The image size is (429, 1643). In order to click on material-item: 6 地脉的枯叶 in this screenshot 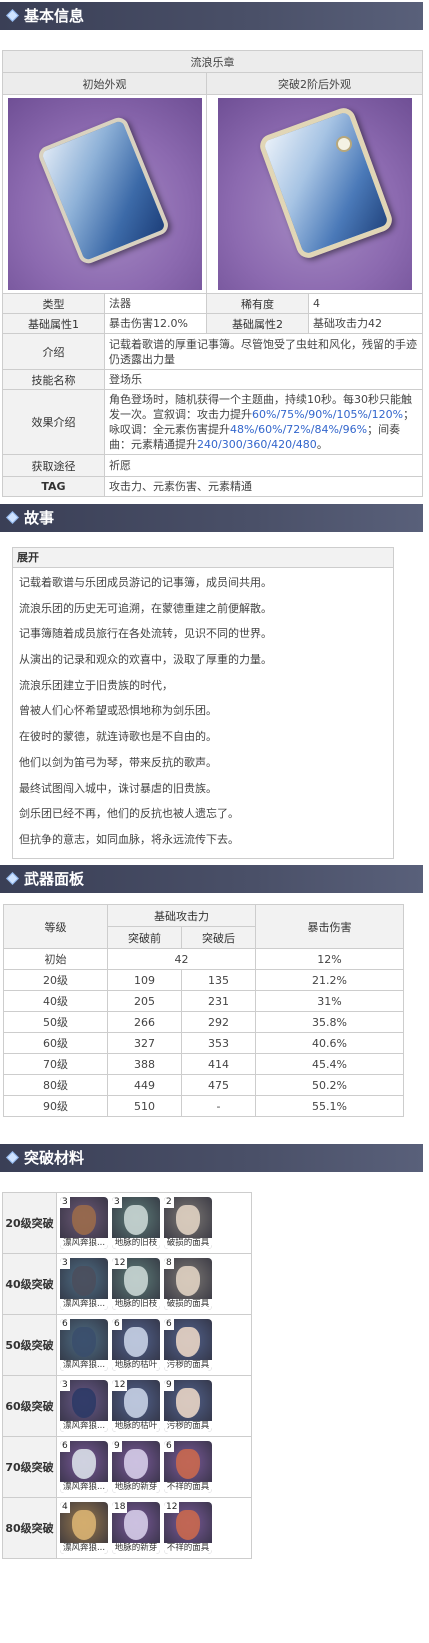, I will do `click(136, 1345)`.